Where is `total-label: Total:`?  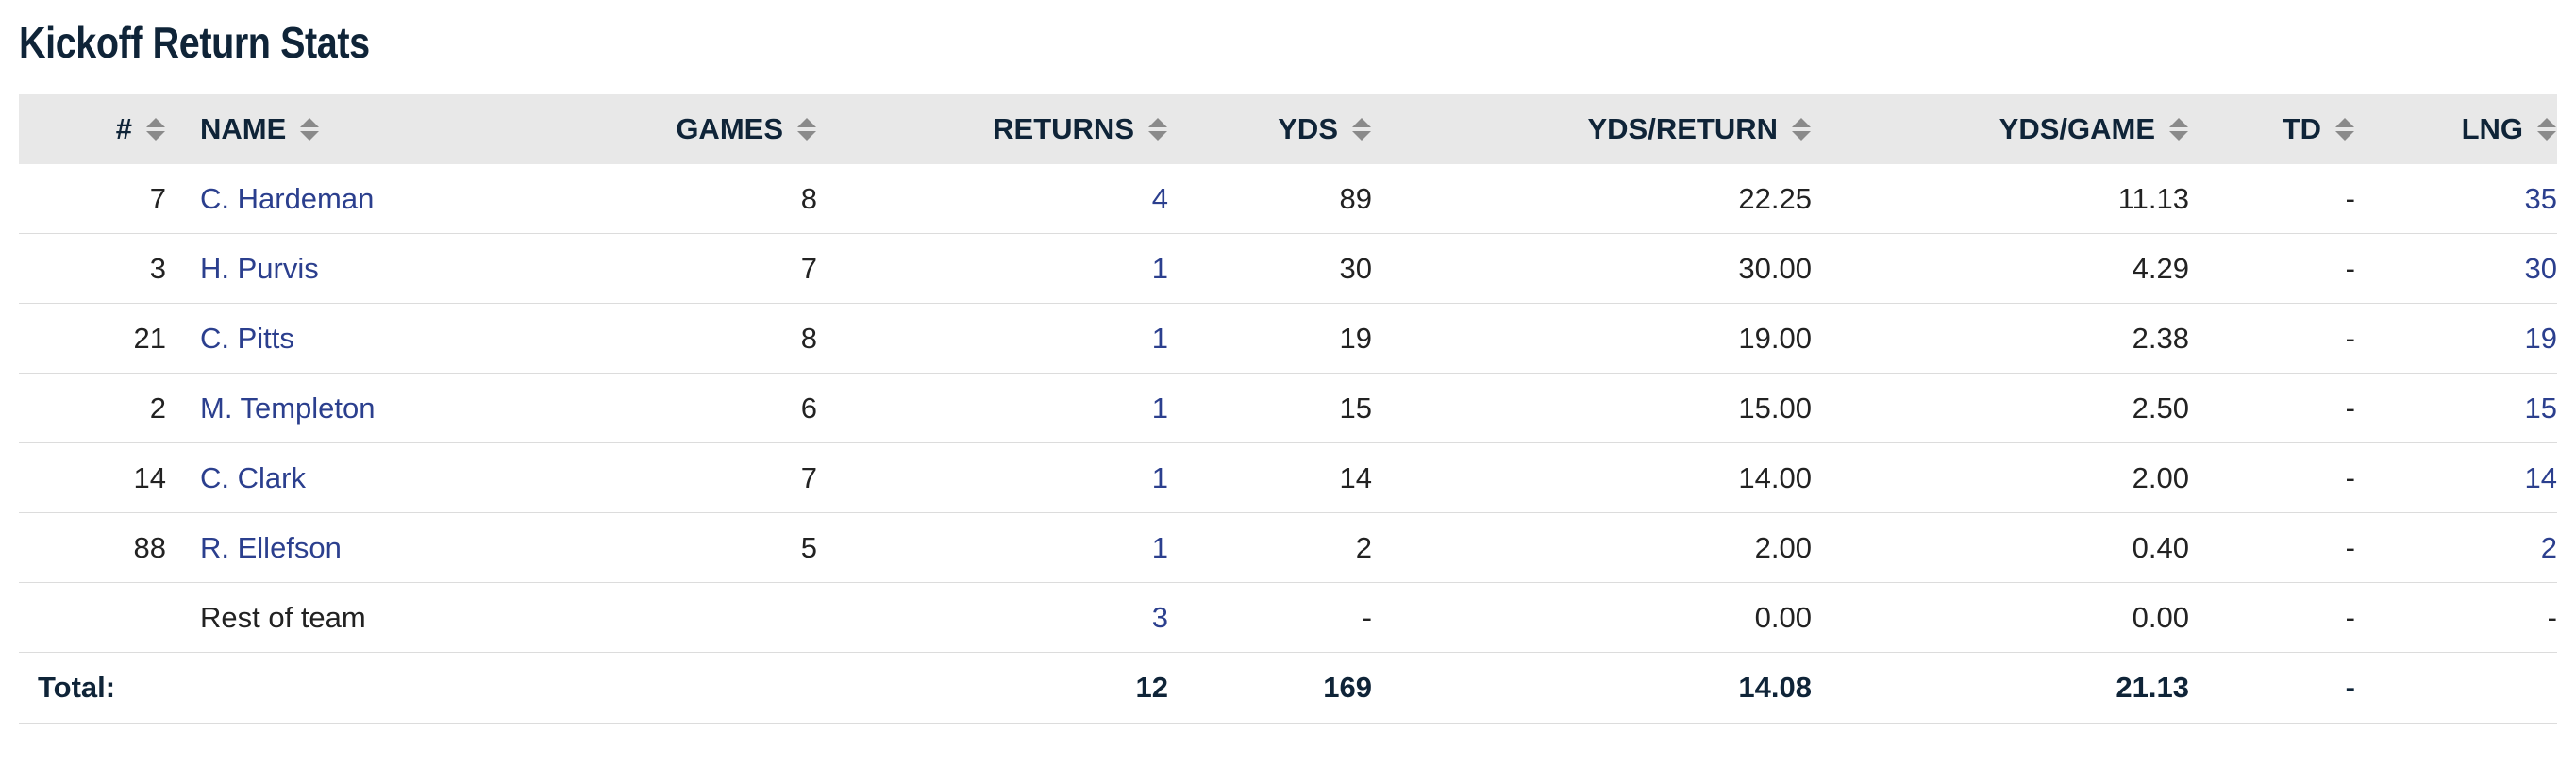
total-label: Total: is located at coordinates (256, 688).